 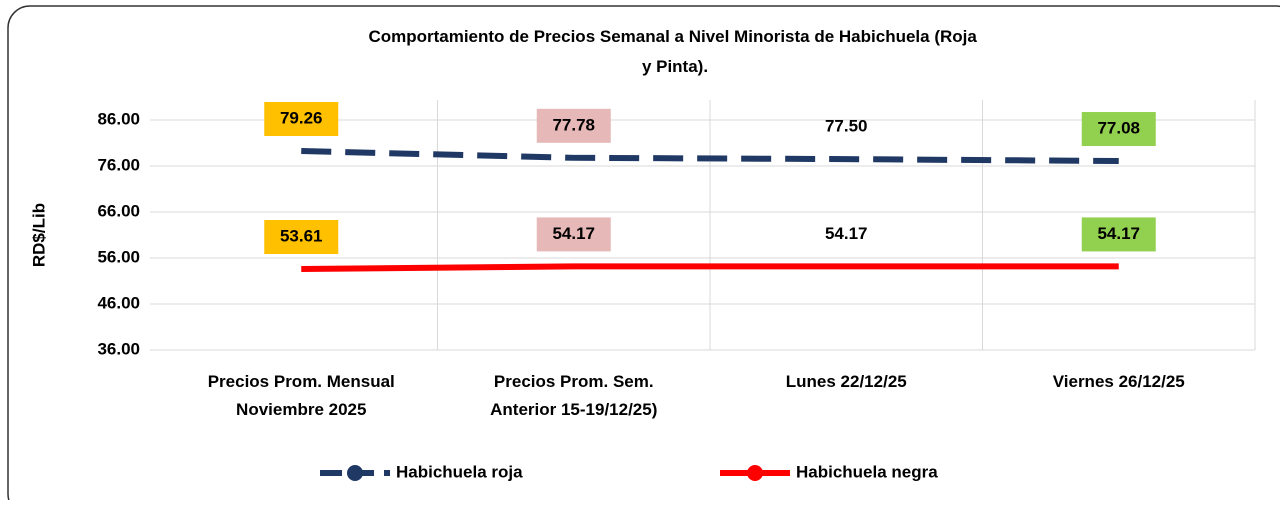 I want to click on data-label: 77.78, so click(x=573, y=124).